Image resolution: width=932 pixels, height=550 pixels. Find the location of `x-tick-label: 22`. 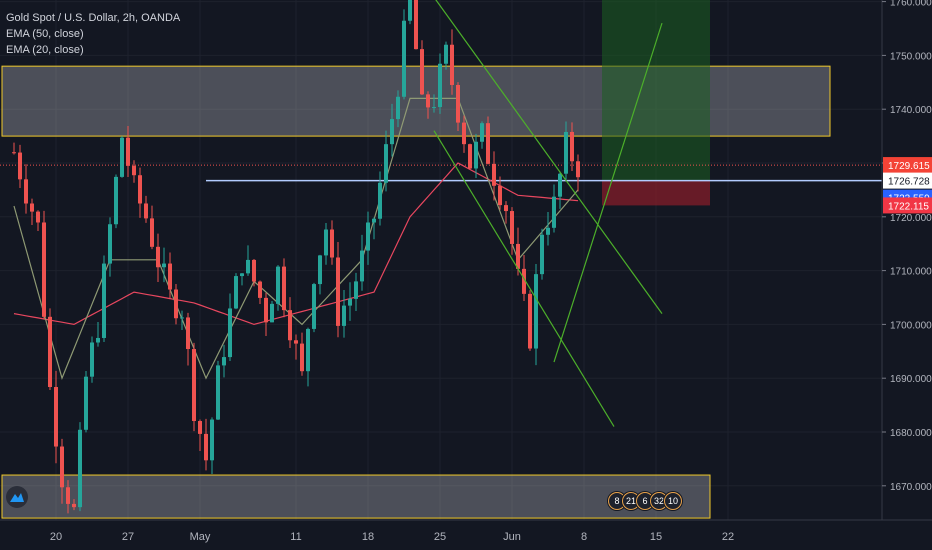

x-tick-label: 22 is located at coordinates (728, 537).